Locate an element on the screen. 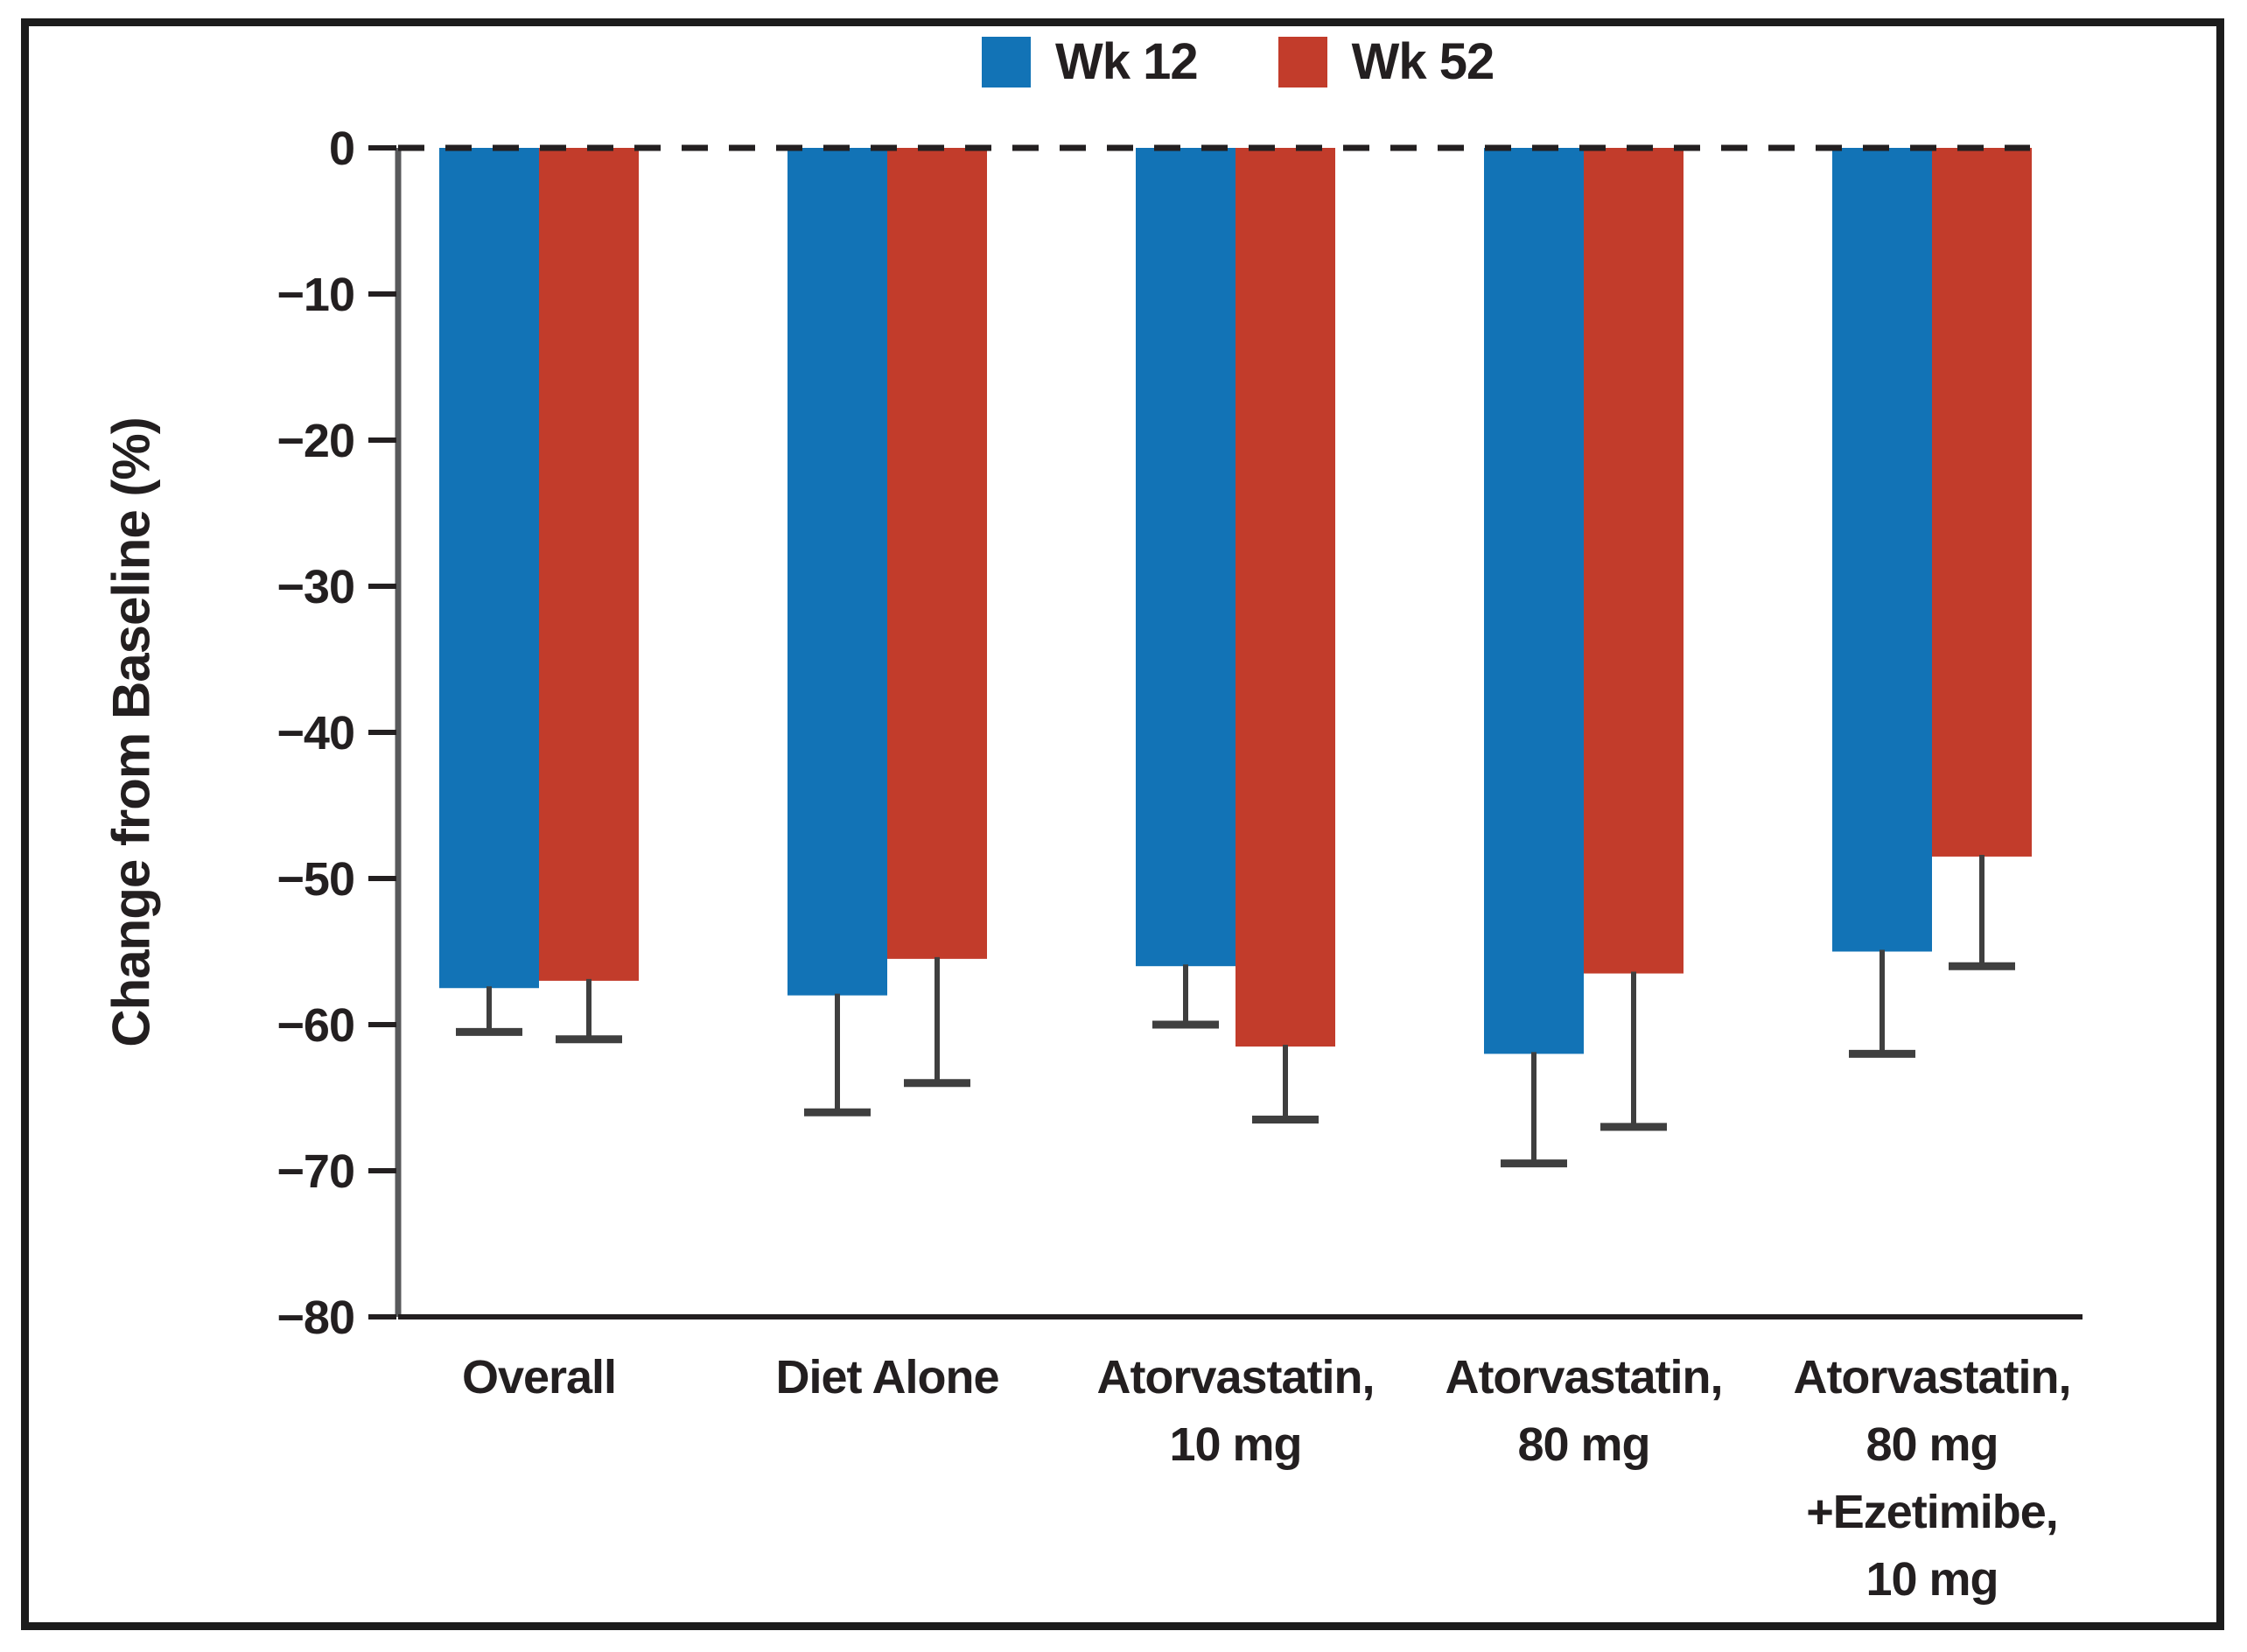 The image size is (2247, 1652). chart-legend: Wk 12 Wk 52 is located at coordinates (1238, 62).